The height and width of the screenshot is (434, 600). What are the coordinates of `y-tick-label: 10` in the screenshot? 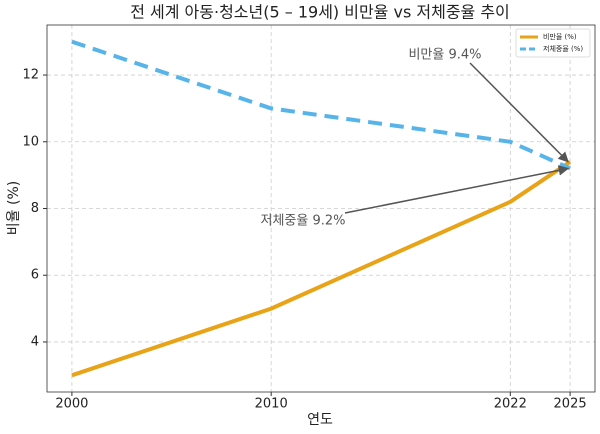 It's located at (30, 141).